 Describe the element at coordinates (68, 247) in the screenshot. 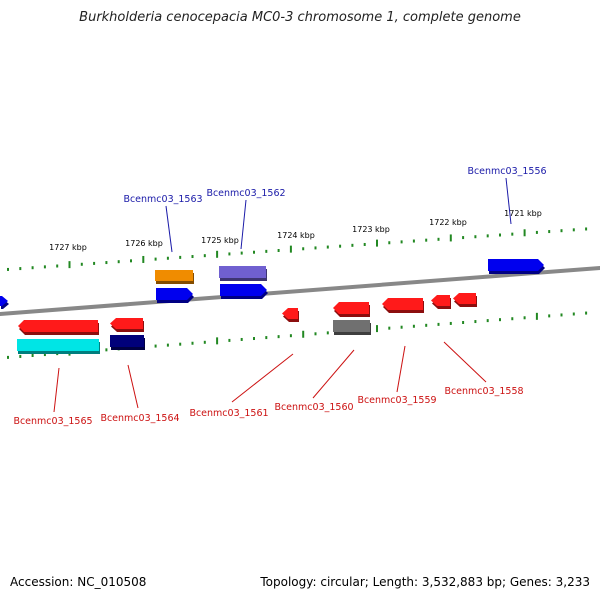

I see `scale-label: 1727 kbp` at that location.